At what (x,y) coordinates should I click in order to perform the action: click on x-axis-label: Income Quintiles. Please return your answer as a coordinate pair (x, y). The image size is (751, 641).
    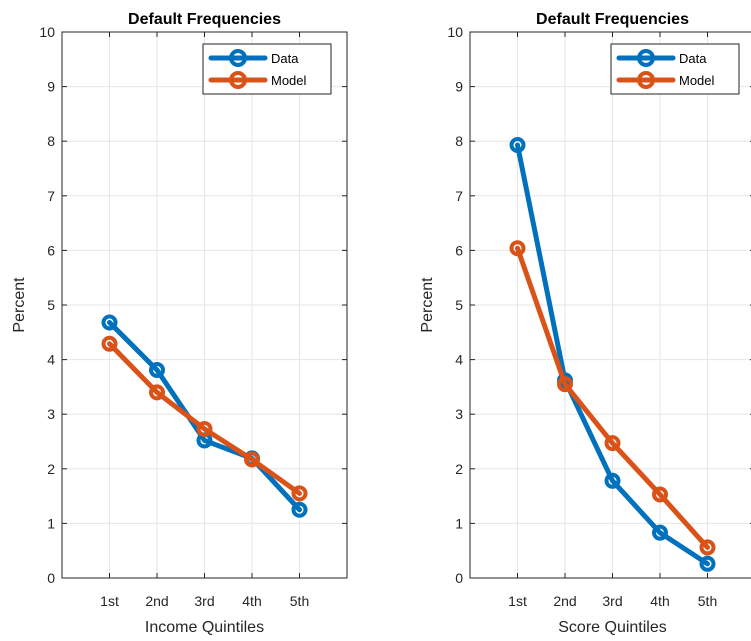
    Looking at the image, I should click on (204, 627).